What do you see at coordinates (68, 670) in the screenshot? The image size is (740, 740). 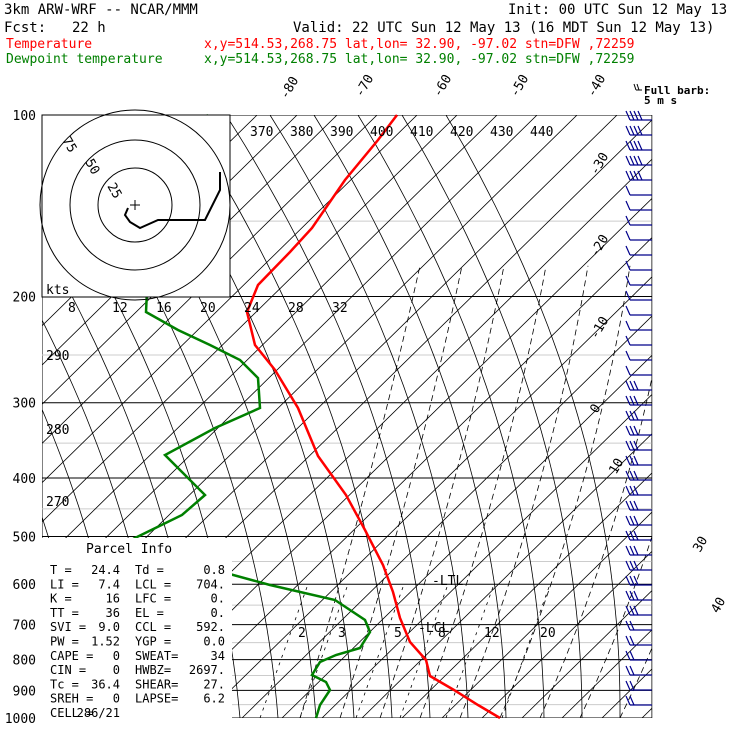 I see `parcel-cell-7-0: CIN =` at bounding box center [68, 670].